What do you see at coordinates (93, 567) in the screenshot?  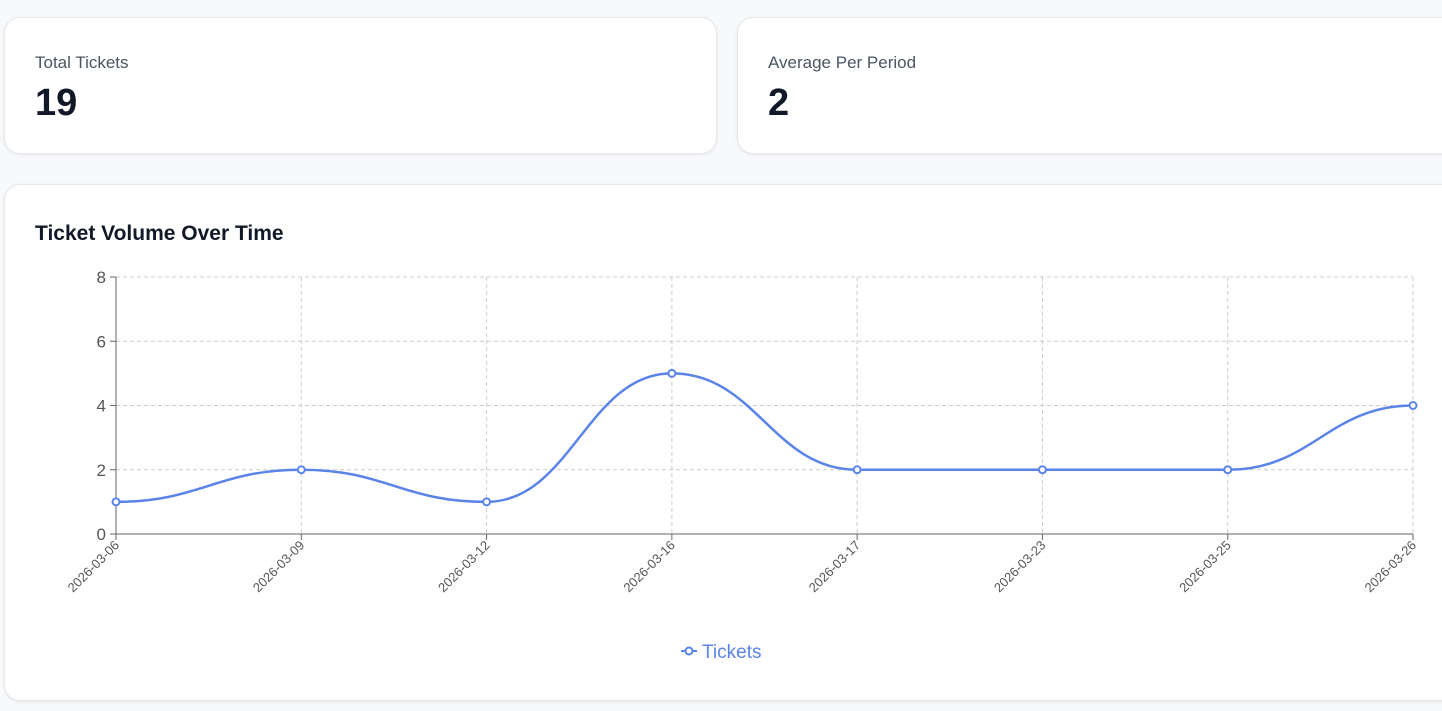 I see `x-tick-label: 2026-03-06` at bounding box center [93, 567].